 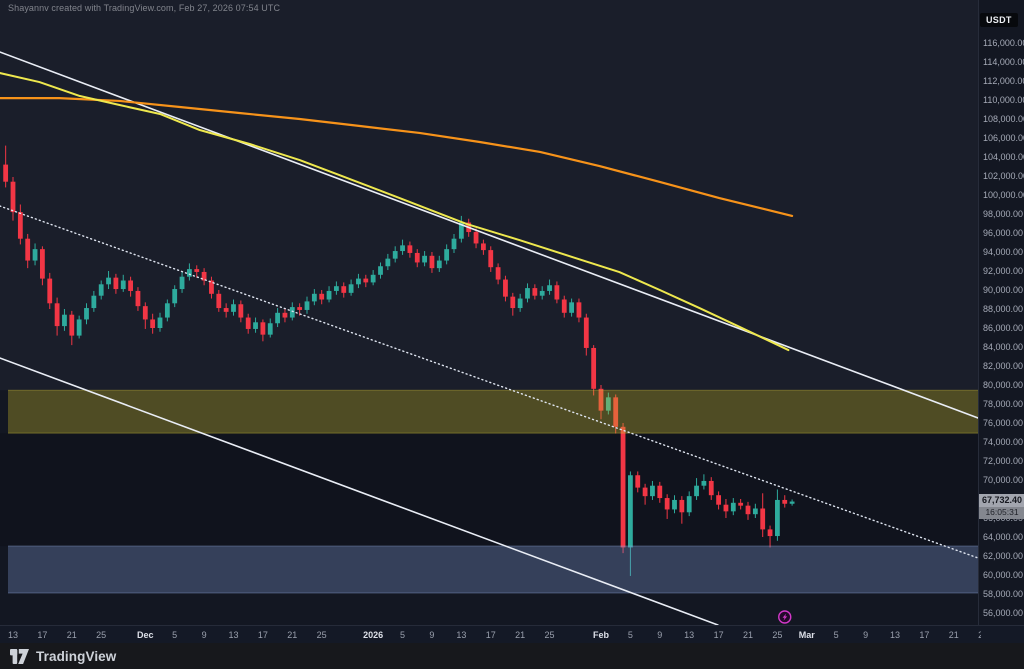 What do you see at coordinates (1003, 328) in the screenshot?
I see `price-axis-label: 86,000.00` at bounding box center [1003, 328].